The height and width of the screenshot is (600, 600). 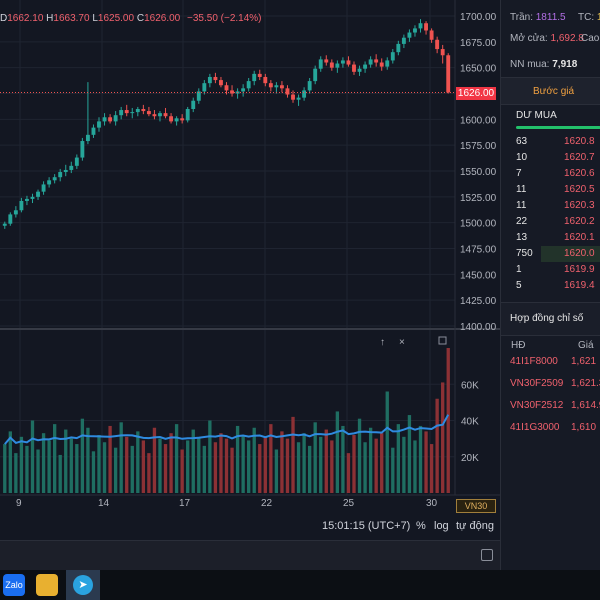 What do you see at coordinates (476, 506) in the screenshot?
I see `symbol-tag: VN30` at bounding box center [476, 506].